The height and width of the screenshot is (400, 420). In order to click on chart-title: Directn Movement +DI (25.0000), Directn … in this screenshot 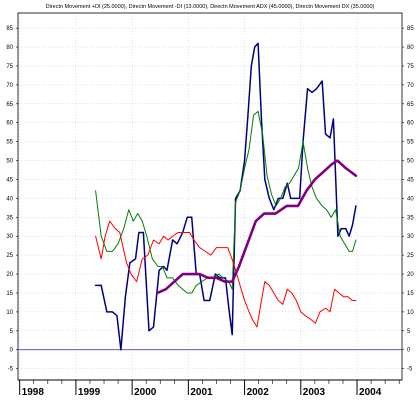, I will do `click(210, 7)`.